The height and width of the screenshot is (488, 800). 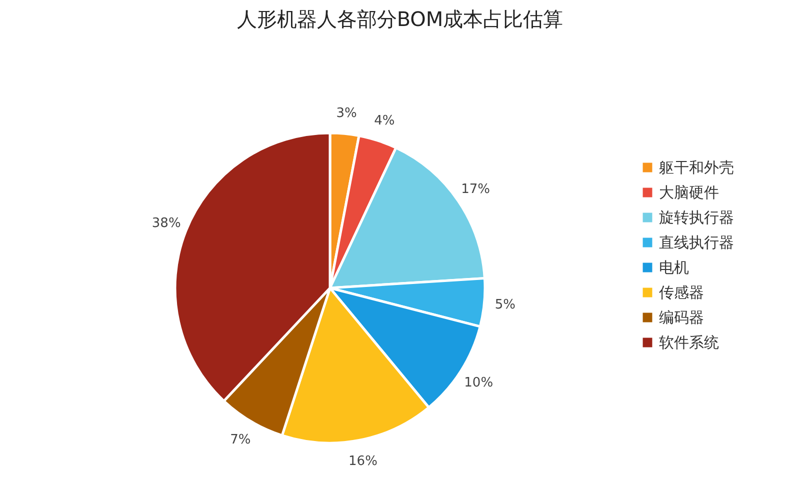 What do you see at coordinates (681, 317) in the screenshot?
I see `legend-label: 编码器` at bounding box center [681, 317].